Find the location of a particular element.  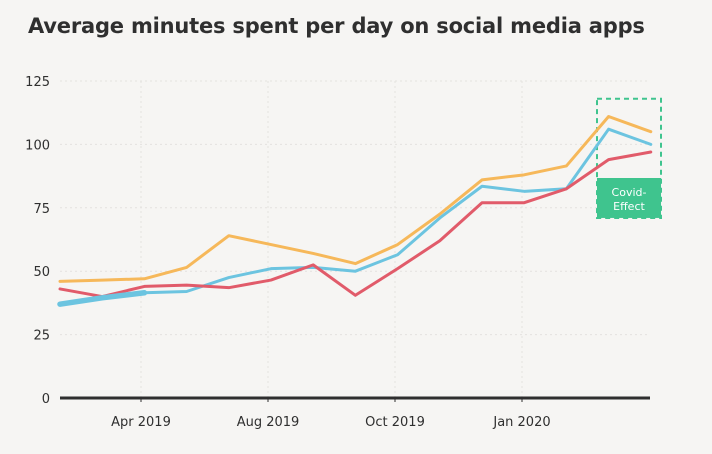

covid-effect-label: Covid- is located at coordinates (629, 192).